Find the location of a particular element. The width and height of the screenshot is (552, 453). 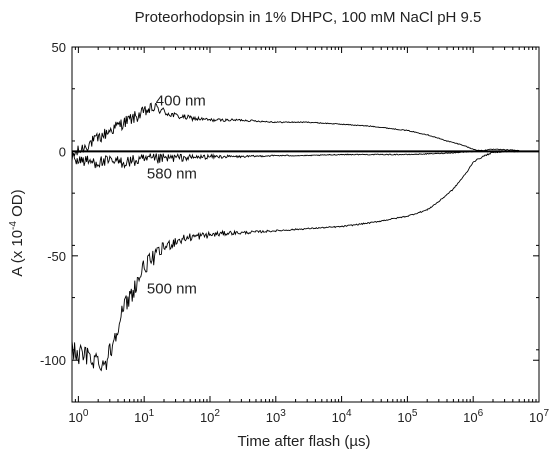

series-line-580-nm is located at coordinates (295, 158).